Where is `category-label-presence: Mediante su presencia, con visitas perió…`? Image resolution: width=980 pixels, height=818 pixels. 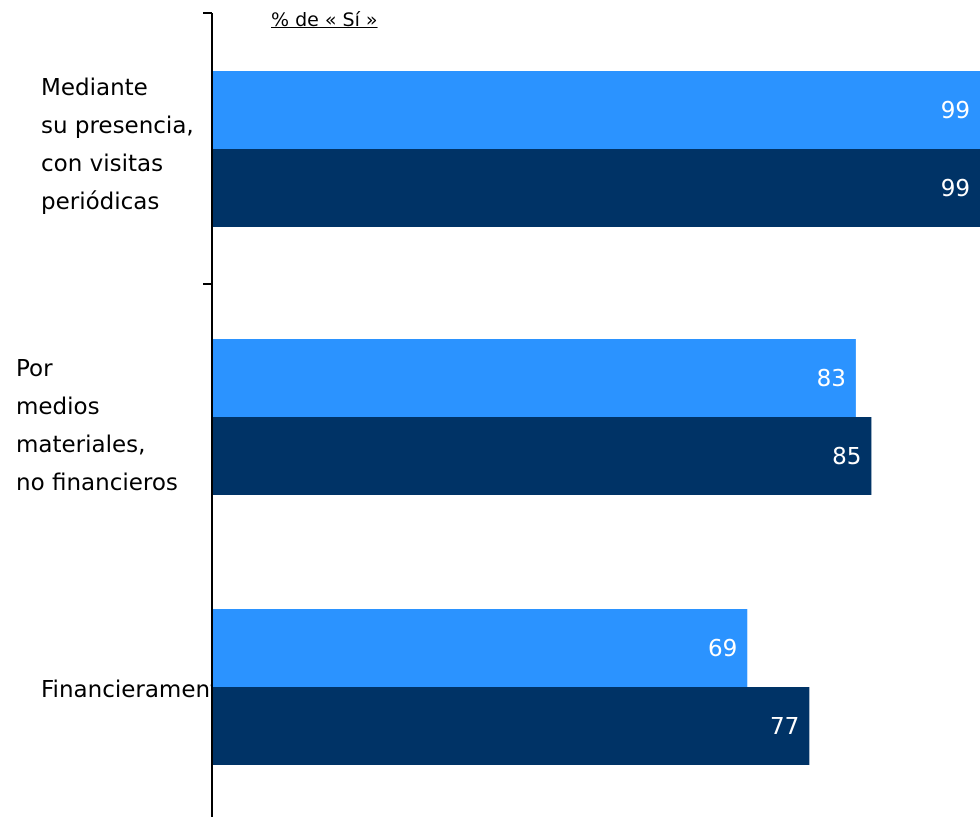
category-label-presence: Mediante su presencia, con visitas perió… is located at coordinates (117, 145).